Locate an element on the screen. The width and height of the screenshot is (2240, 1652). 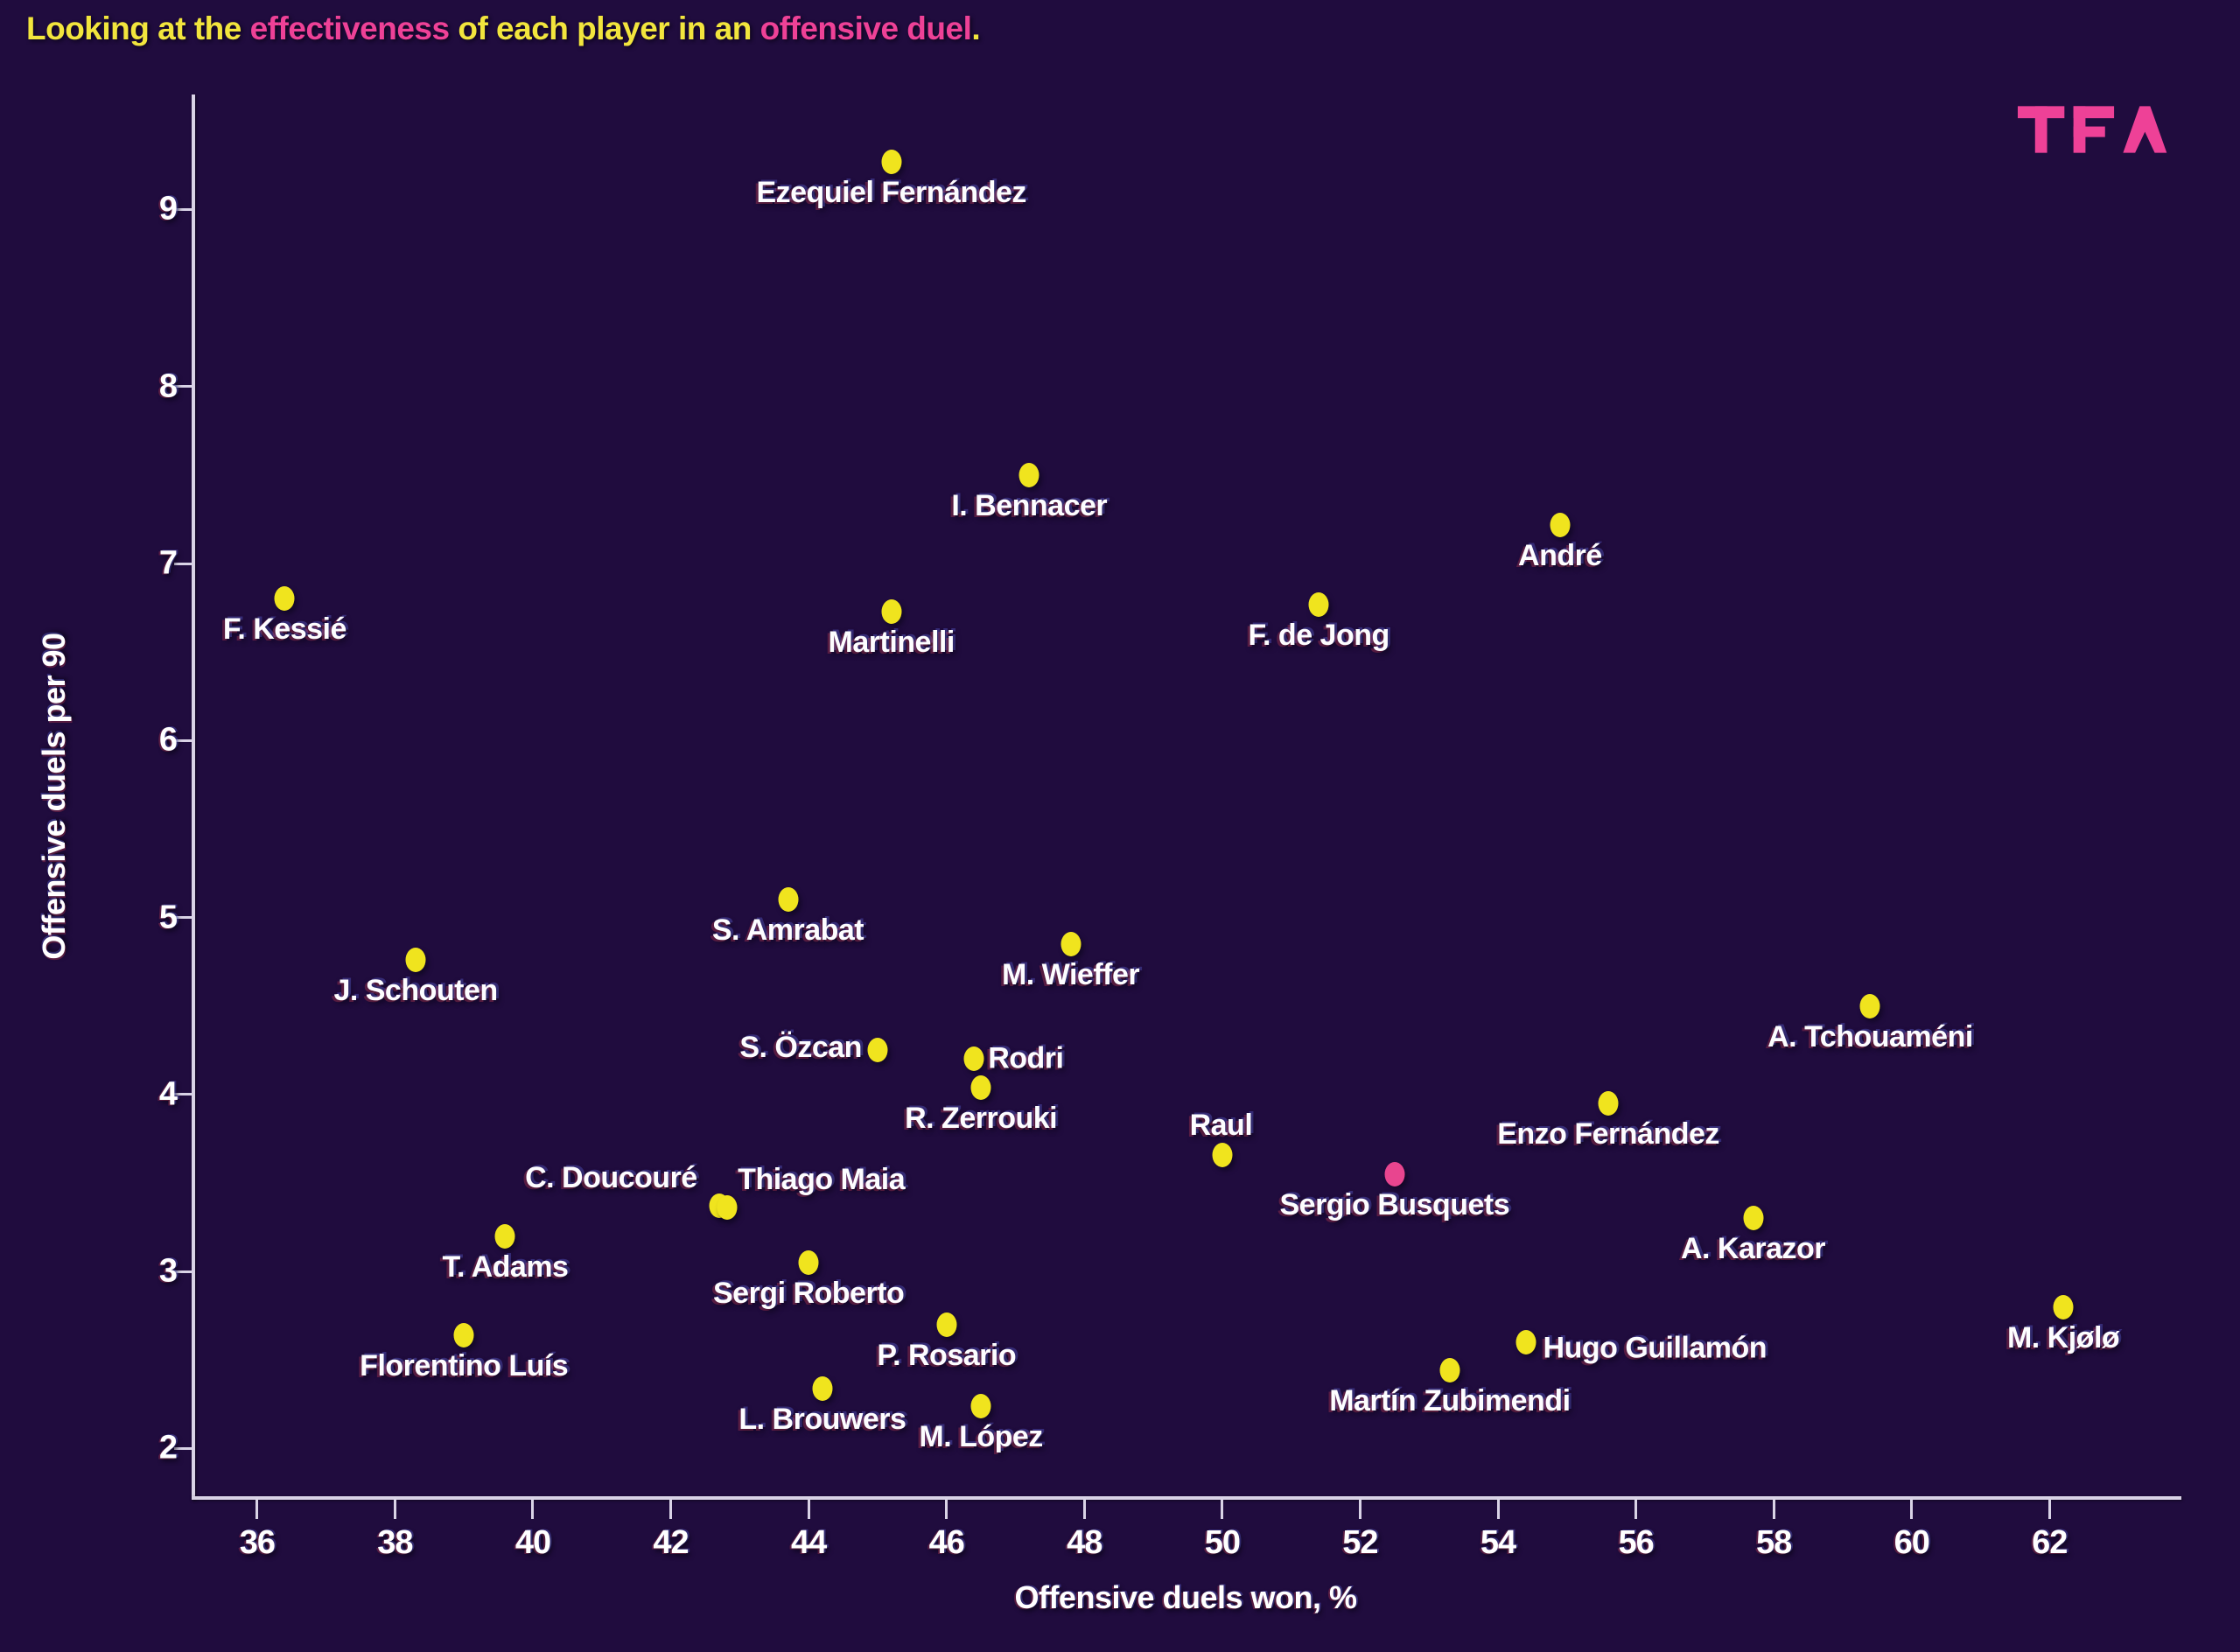
data-point-label: Thiago Maia is located at coordinates (822, 1180).